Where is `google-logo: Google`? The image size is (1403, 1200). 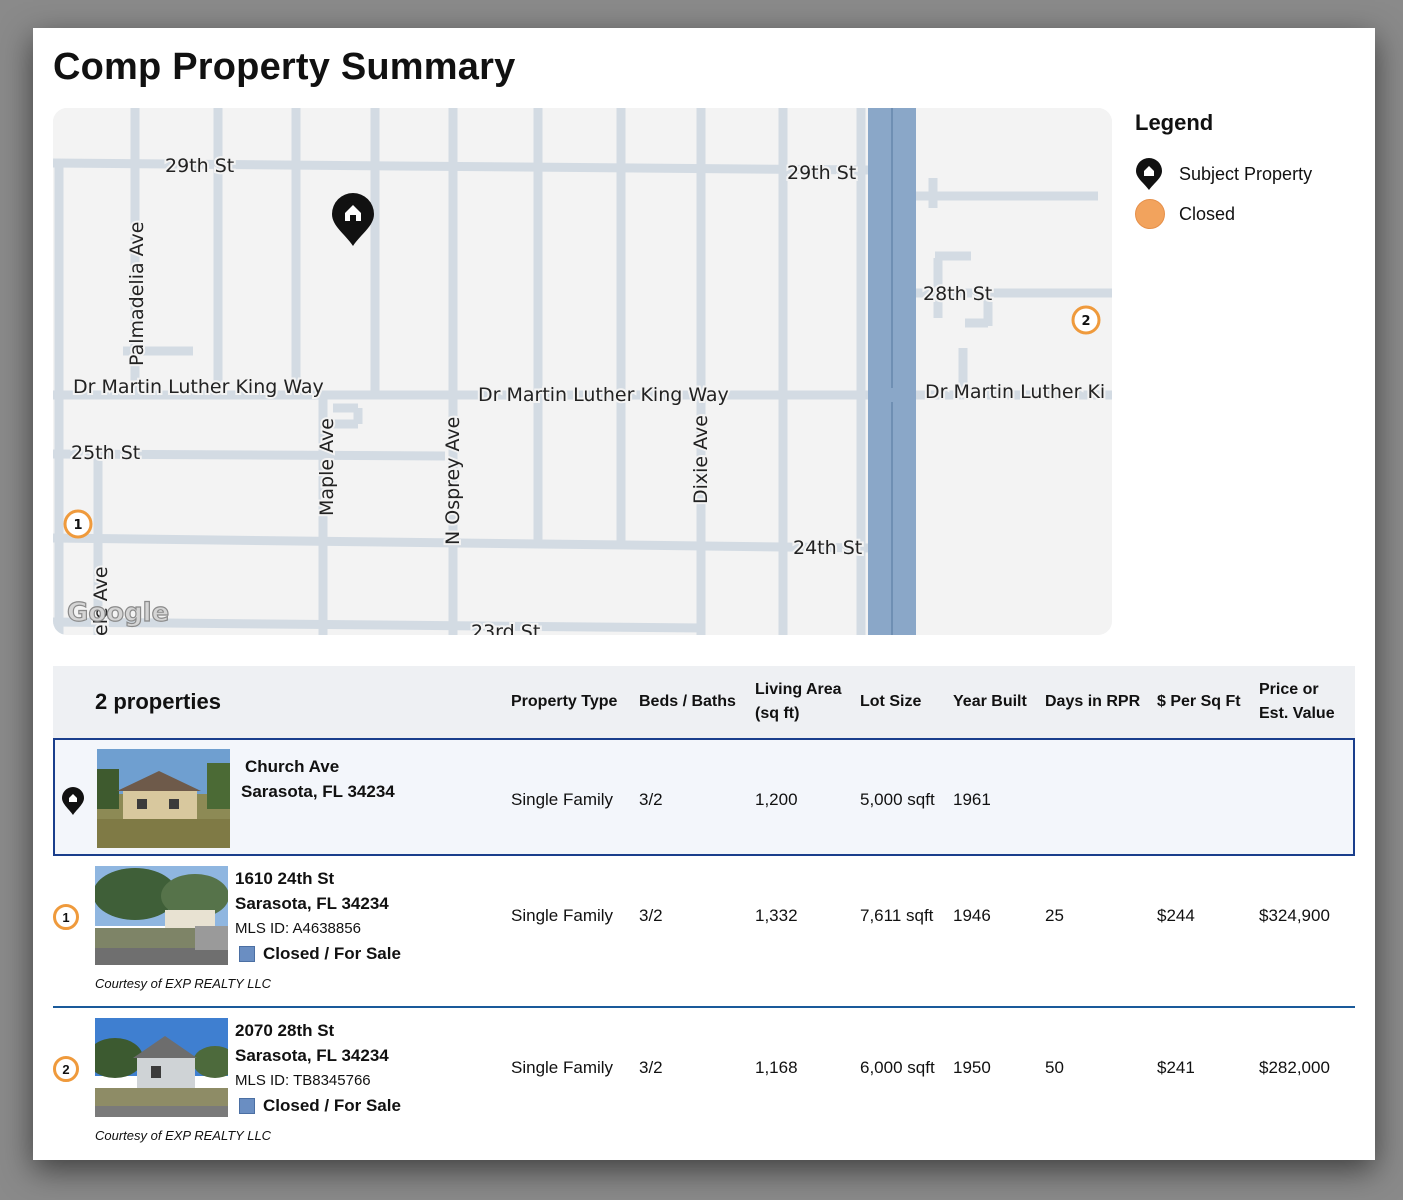
google-logo: Google is located at coordinates (118, 613).